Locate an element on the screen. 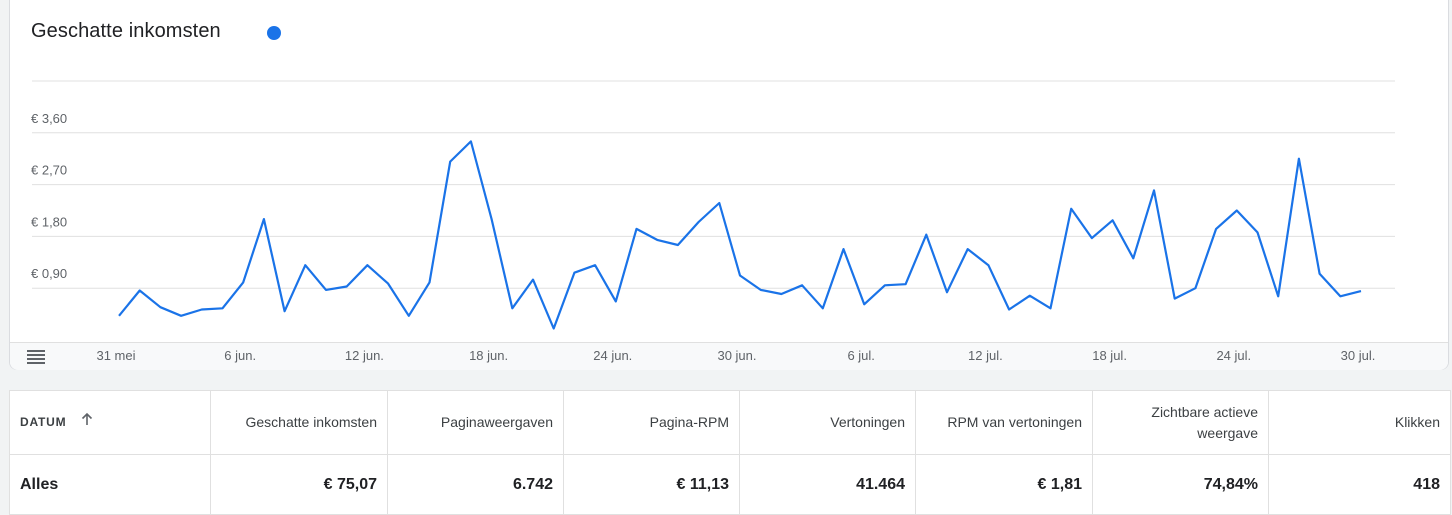 This screenshot has width=1452, height=515. menu-icon is located at coordinates (36, 357).